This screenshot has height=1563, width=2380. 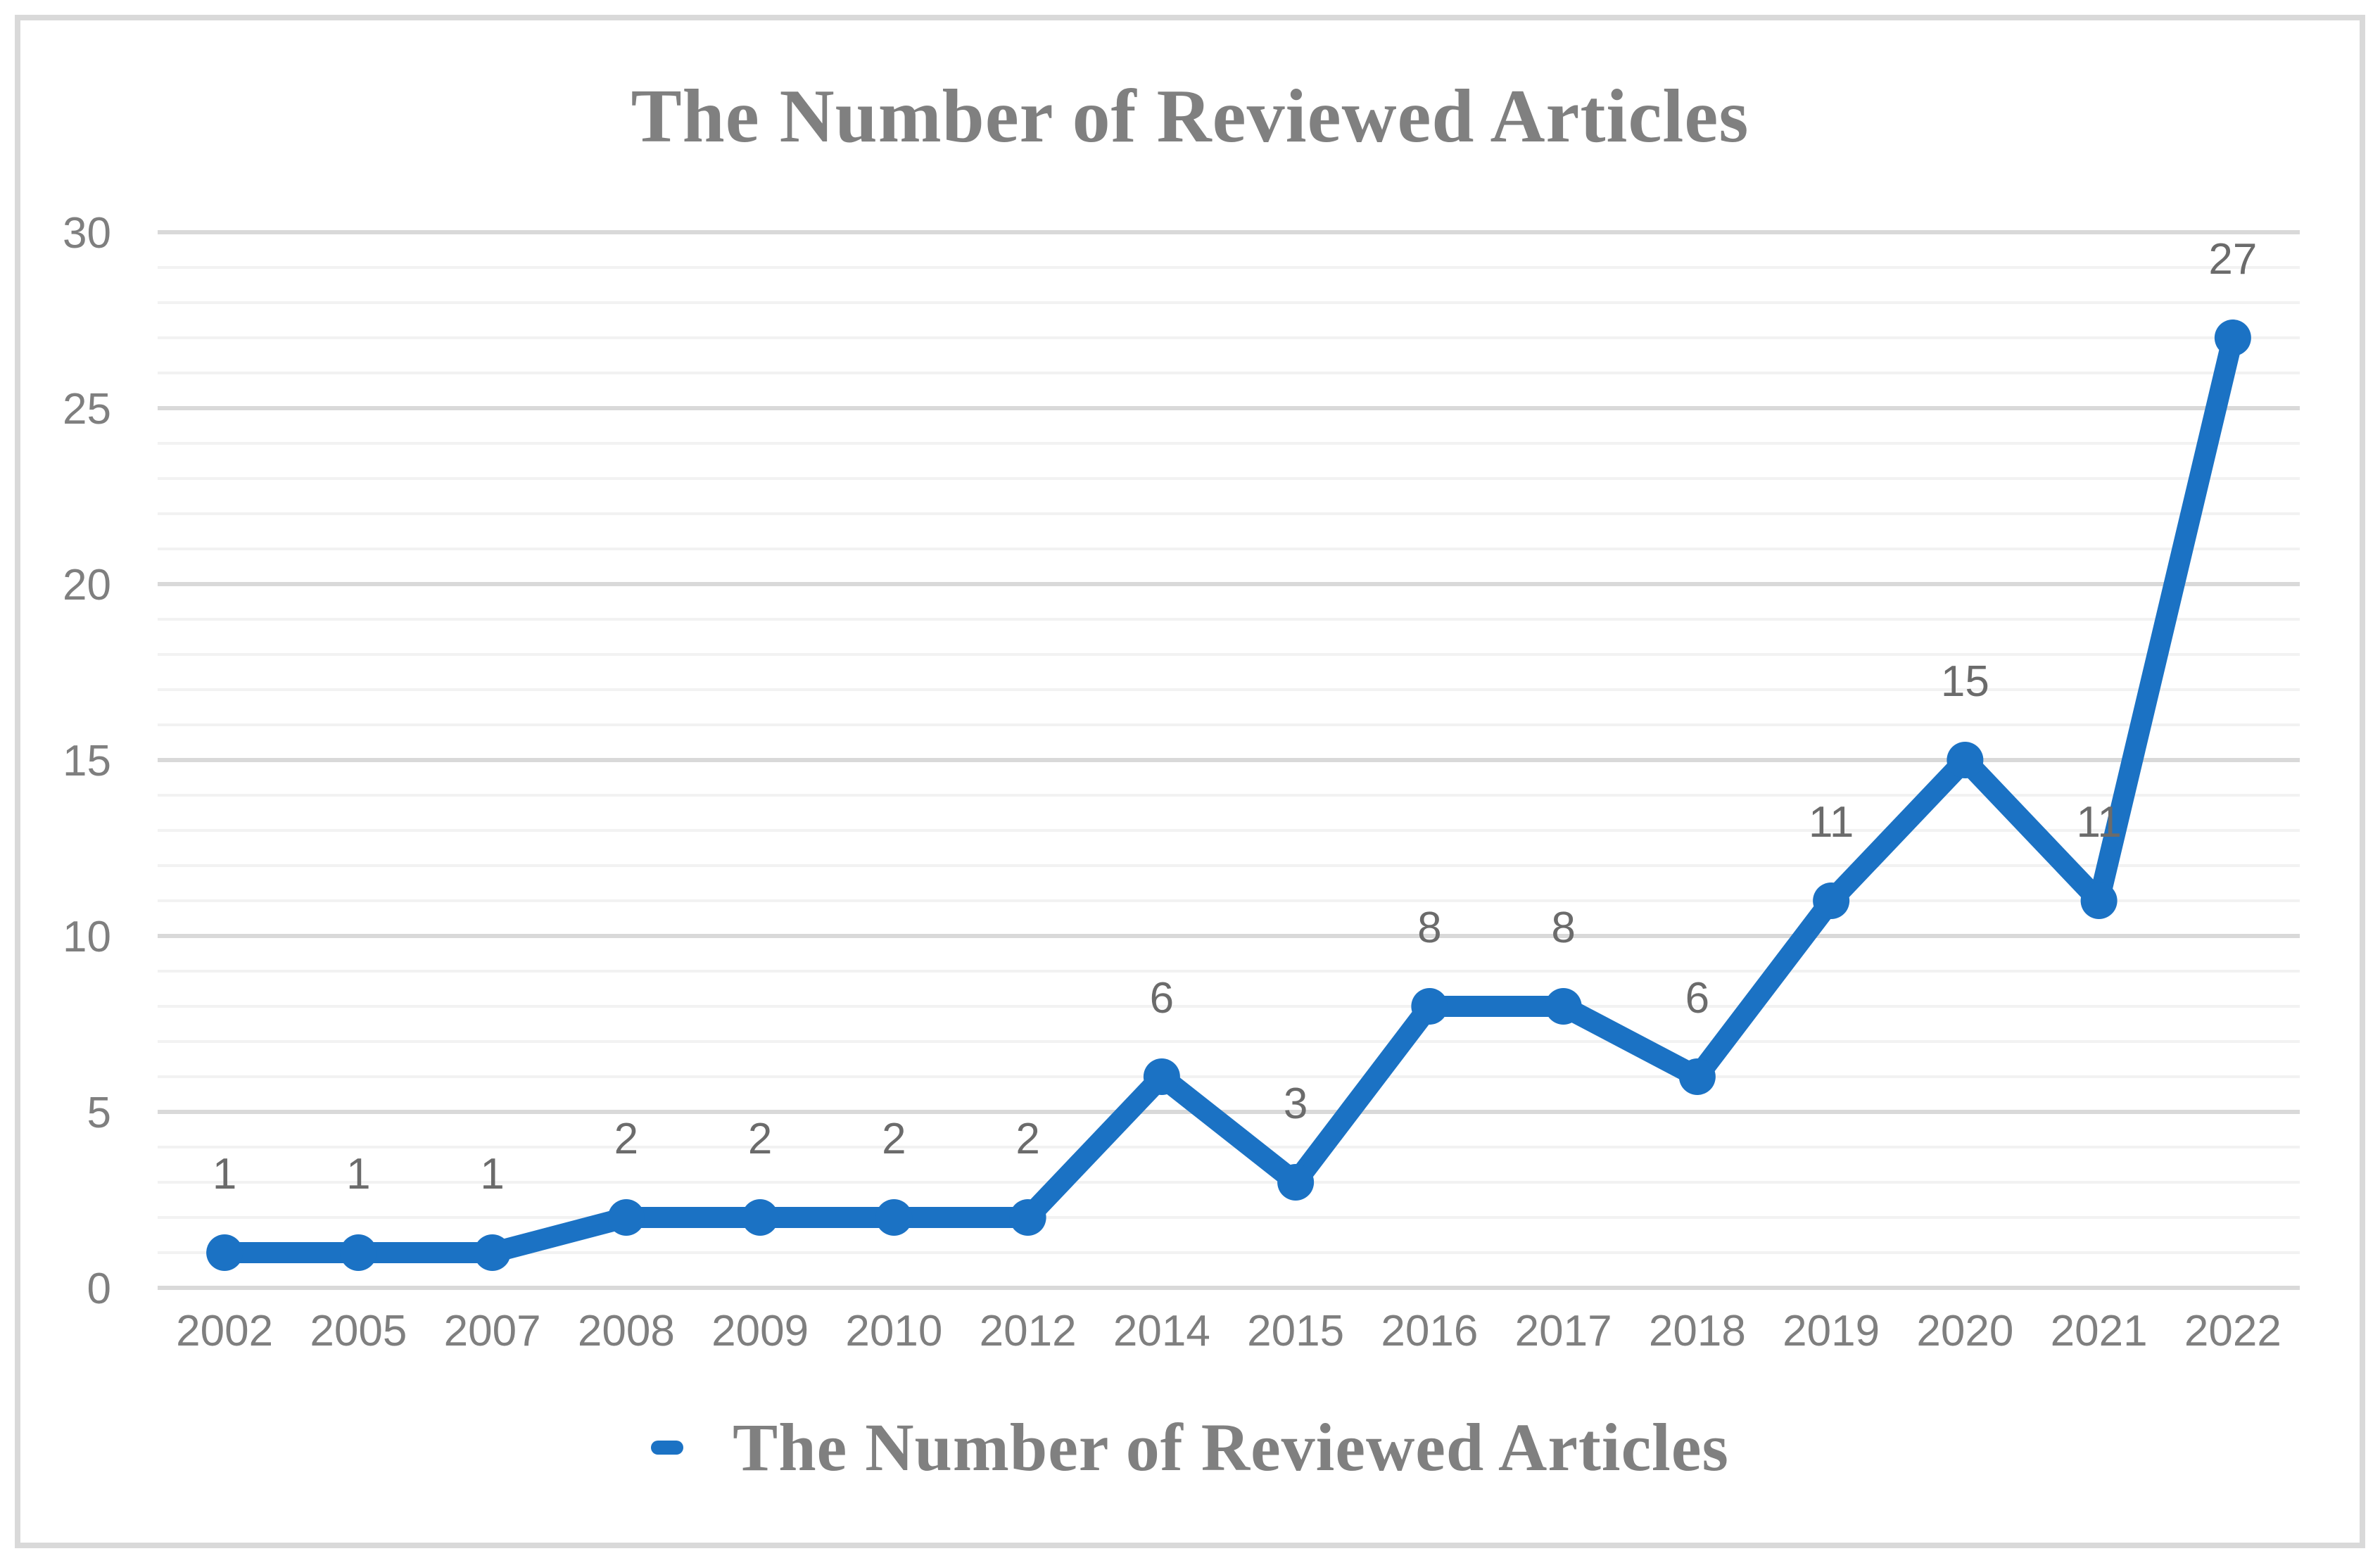 What do you see at coordinates (1964, 1331) in the screenshot?
I see `x-axis-tick-label: 2020` at bounding box center [1964, 1331].